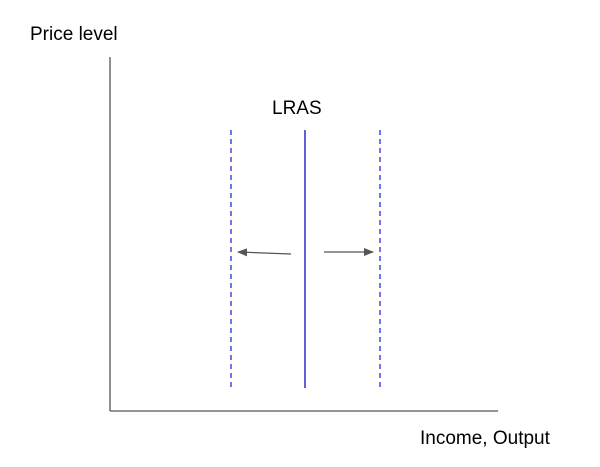  Describe the element at coordinates (485, 438) in the screenshot. I see `x-axis-label: Income, Output` at that location.